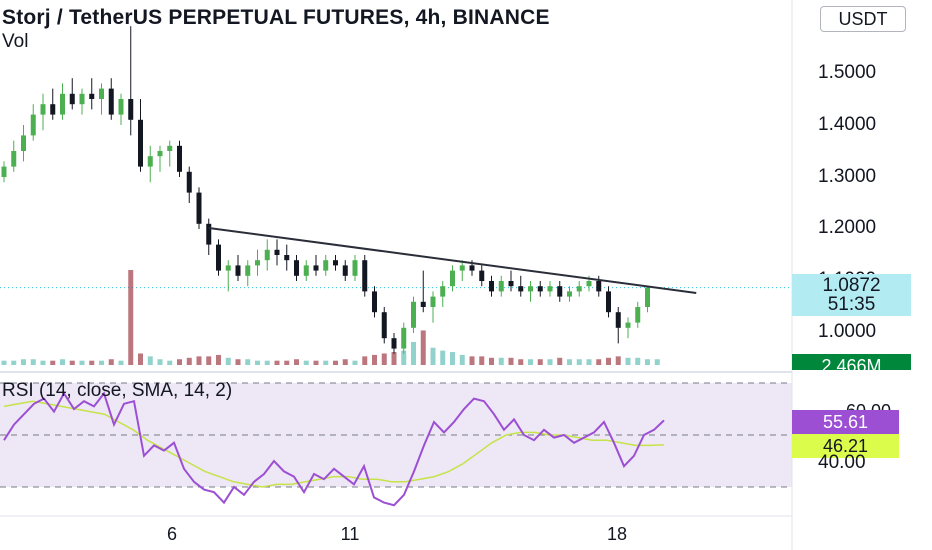 The image size is (932, 550). Describe the element at coordinates (172, 534) in the screenshot. I see `time-axis-tick: 6` at that location.